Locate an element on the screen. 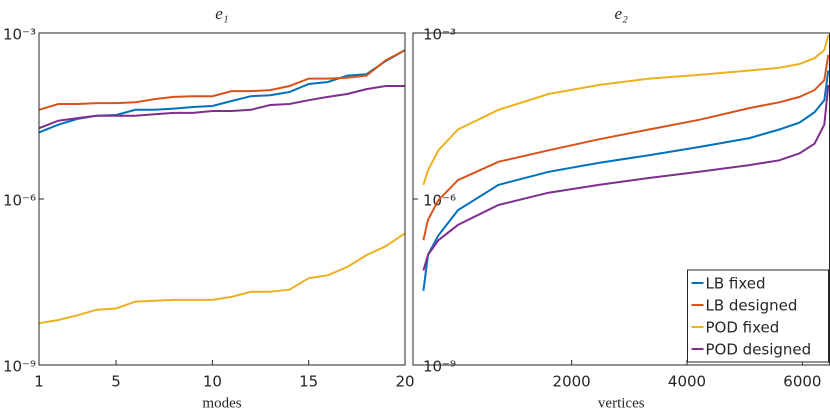 The height and width of the screenshot is (415, 830). x-axis-label: vertices is located at coordinates (621, 403).